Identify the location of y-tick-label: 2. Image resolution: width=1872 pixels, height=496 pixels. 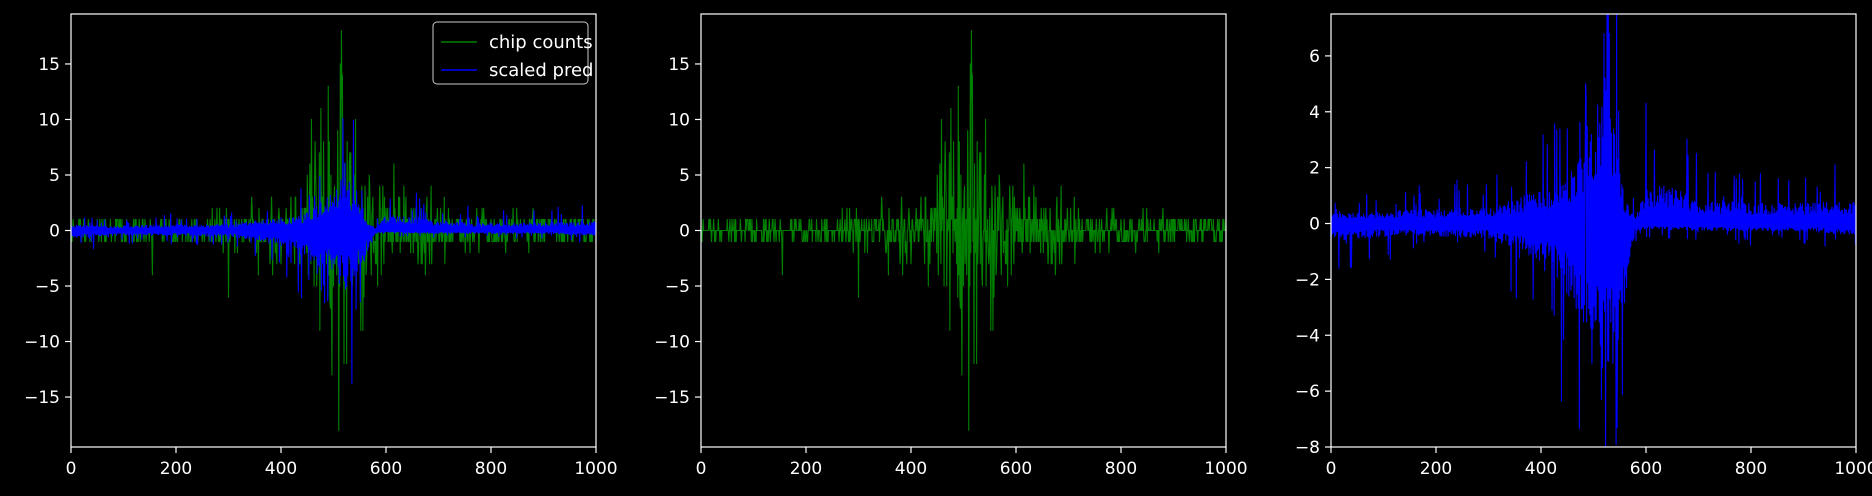
(1314, 169).